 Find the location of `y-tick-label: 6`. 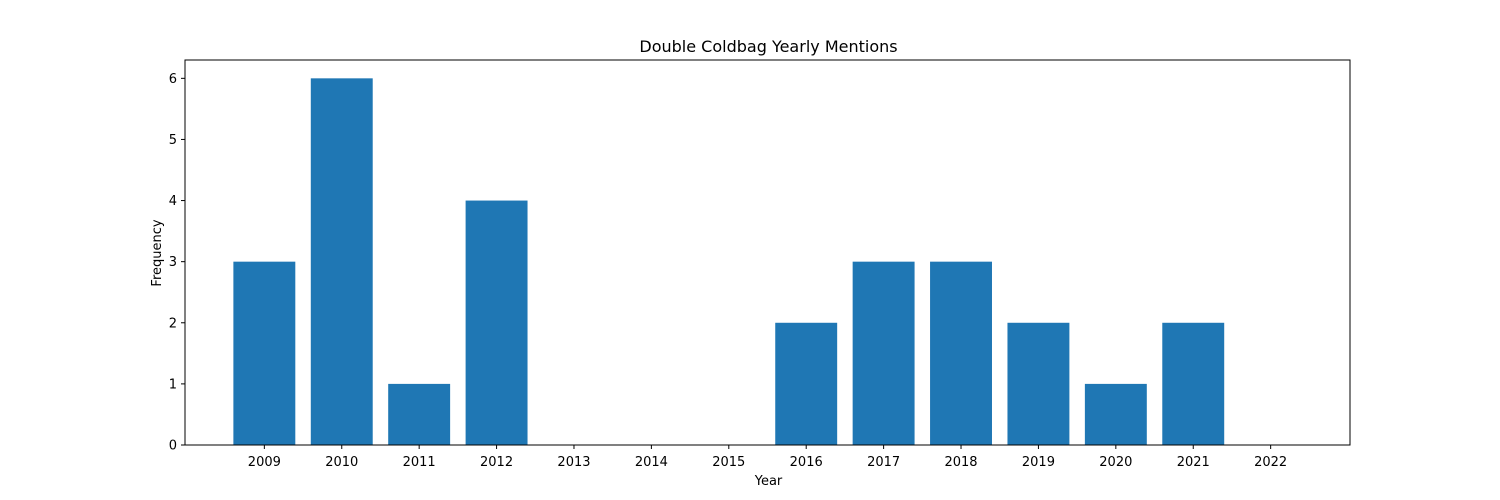

y-tick-label: 6 is located at coordinates (173, 79).